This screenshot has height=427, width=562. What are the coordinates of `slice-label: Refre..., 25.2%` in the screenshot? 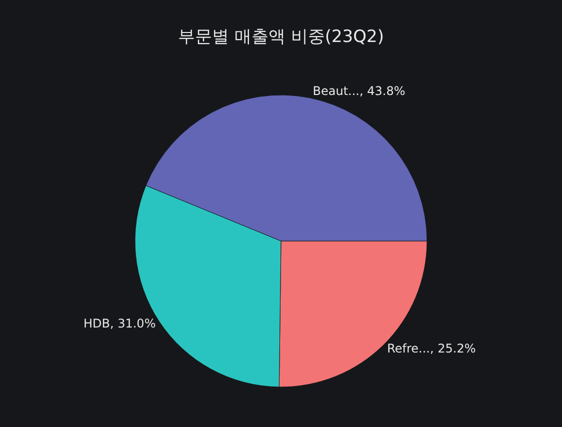 It's located at (431, 348).